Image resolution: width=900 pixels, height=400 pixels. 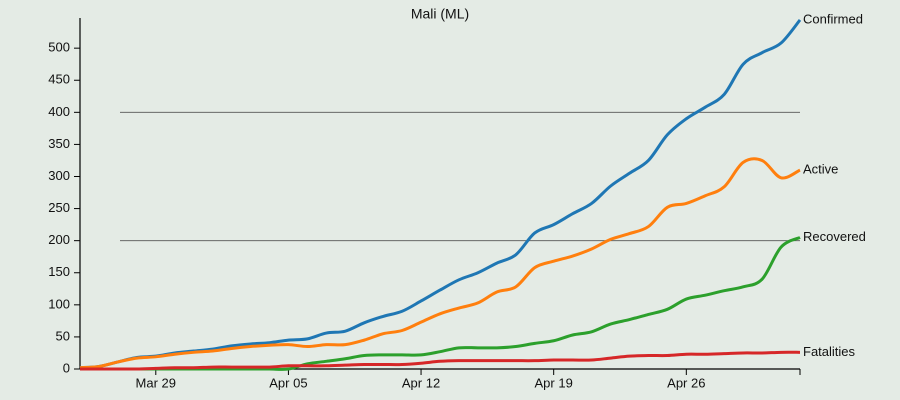 I want to click on x-tick-label: Apr 19, so click(x=554, y=382).